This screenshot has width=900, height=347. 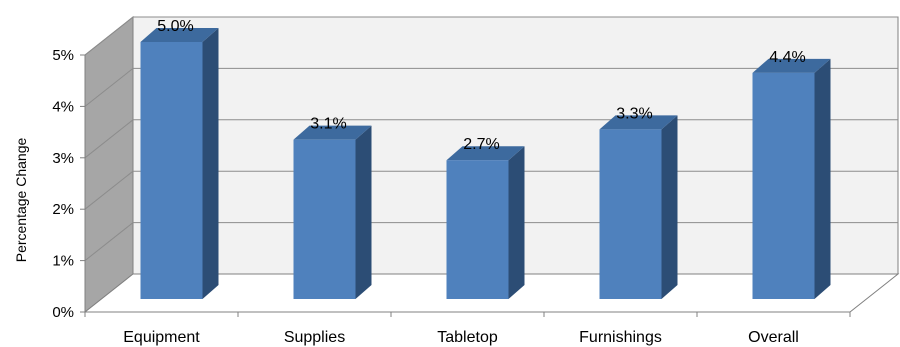 I want to click on category-label: Furnishings, so click(x=620, y=337).